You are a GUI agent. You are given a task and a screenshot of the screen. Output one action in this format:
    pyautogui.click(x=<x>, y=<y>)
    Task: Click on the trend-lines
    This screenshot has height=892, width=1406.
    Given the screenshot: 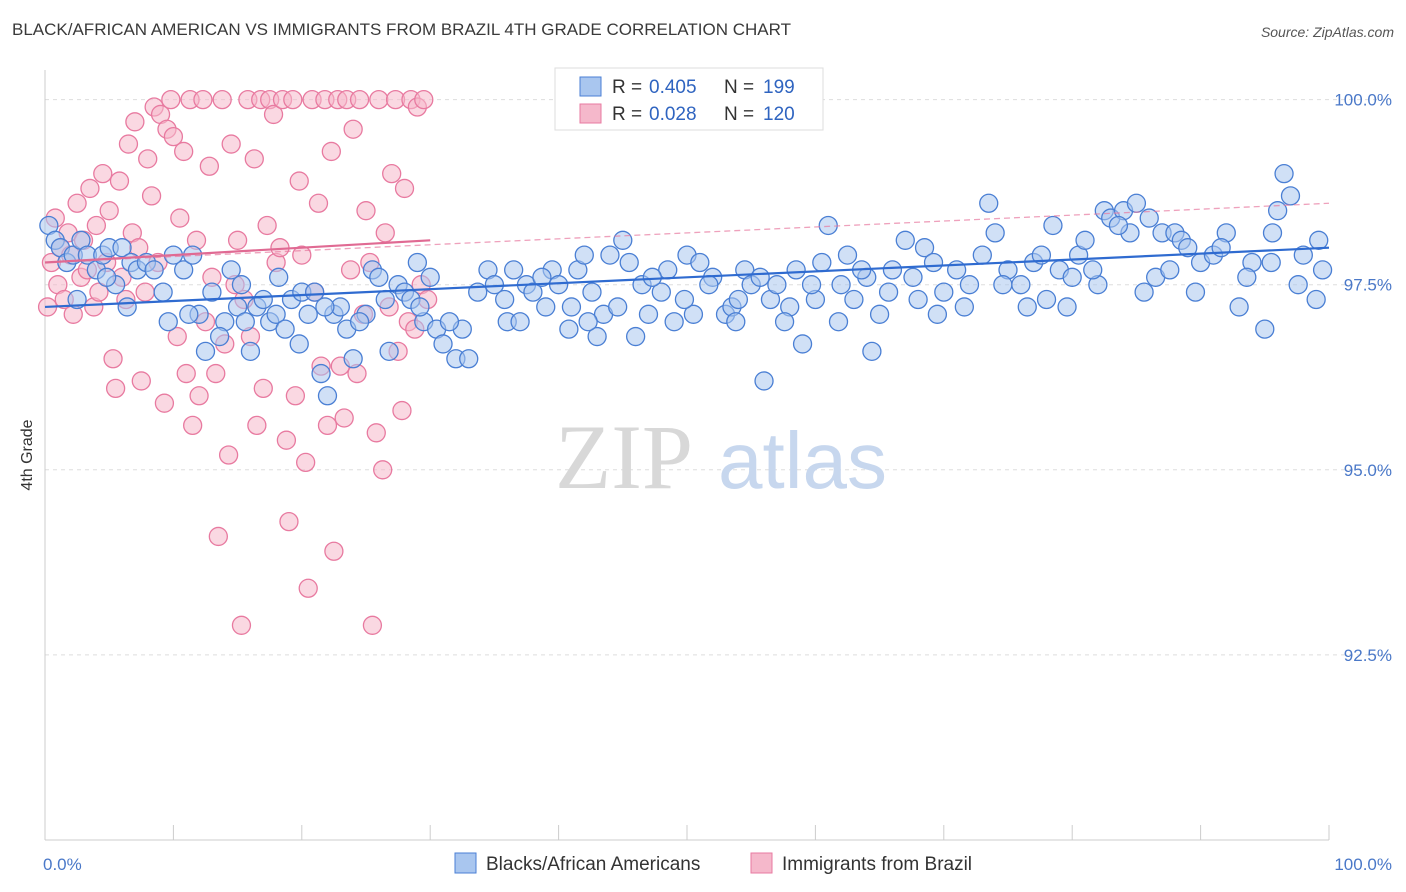 What is the action you would take?
    pyautogui.click(x=687, y=255)
    